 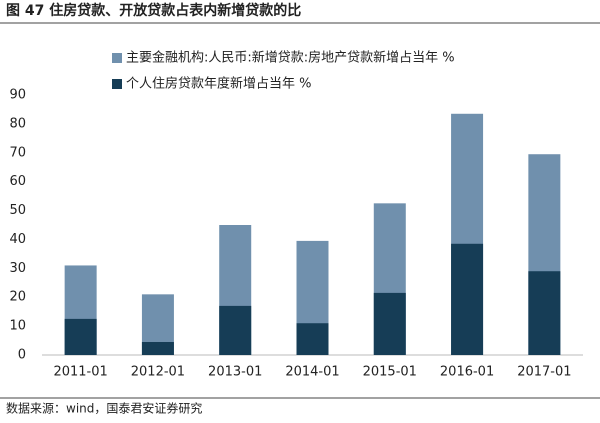 I want to click on y-tick-label: 40, so click(x=17, y=239).